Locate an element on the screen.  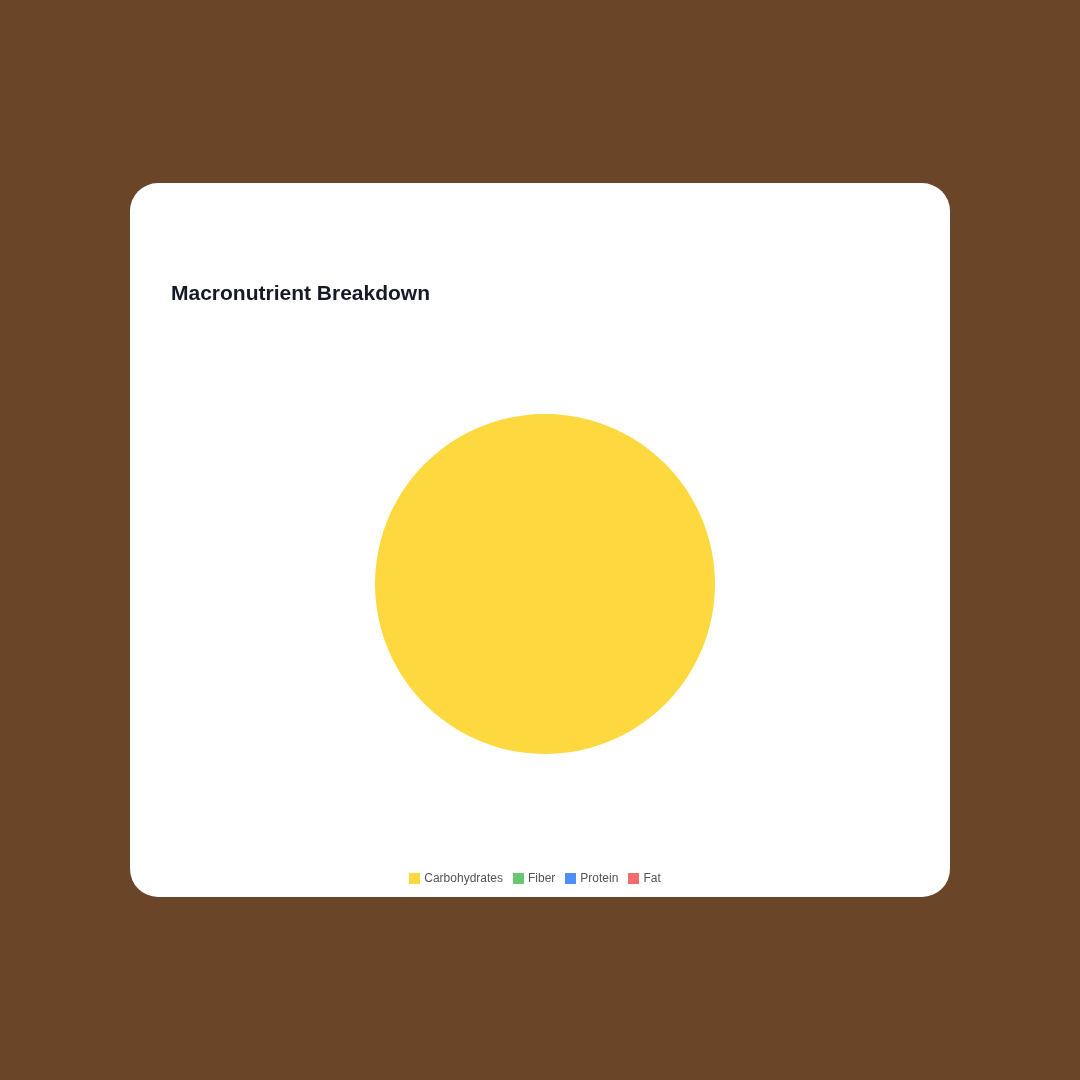
legend-label: Fat is located at coordinates (652, 878).